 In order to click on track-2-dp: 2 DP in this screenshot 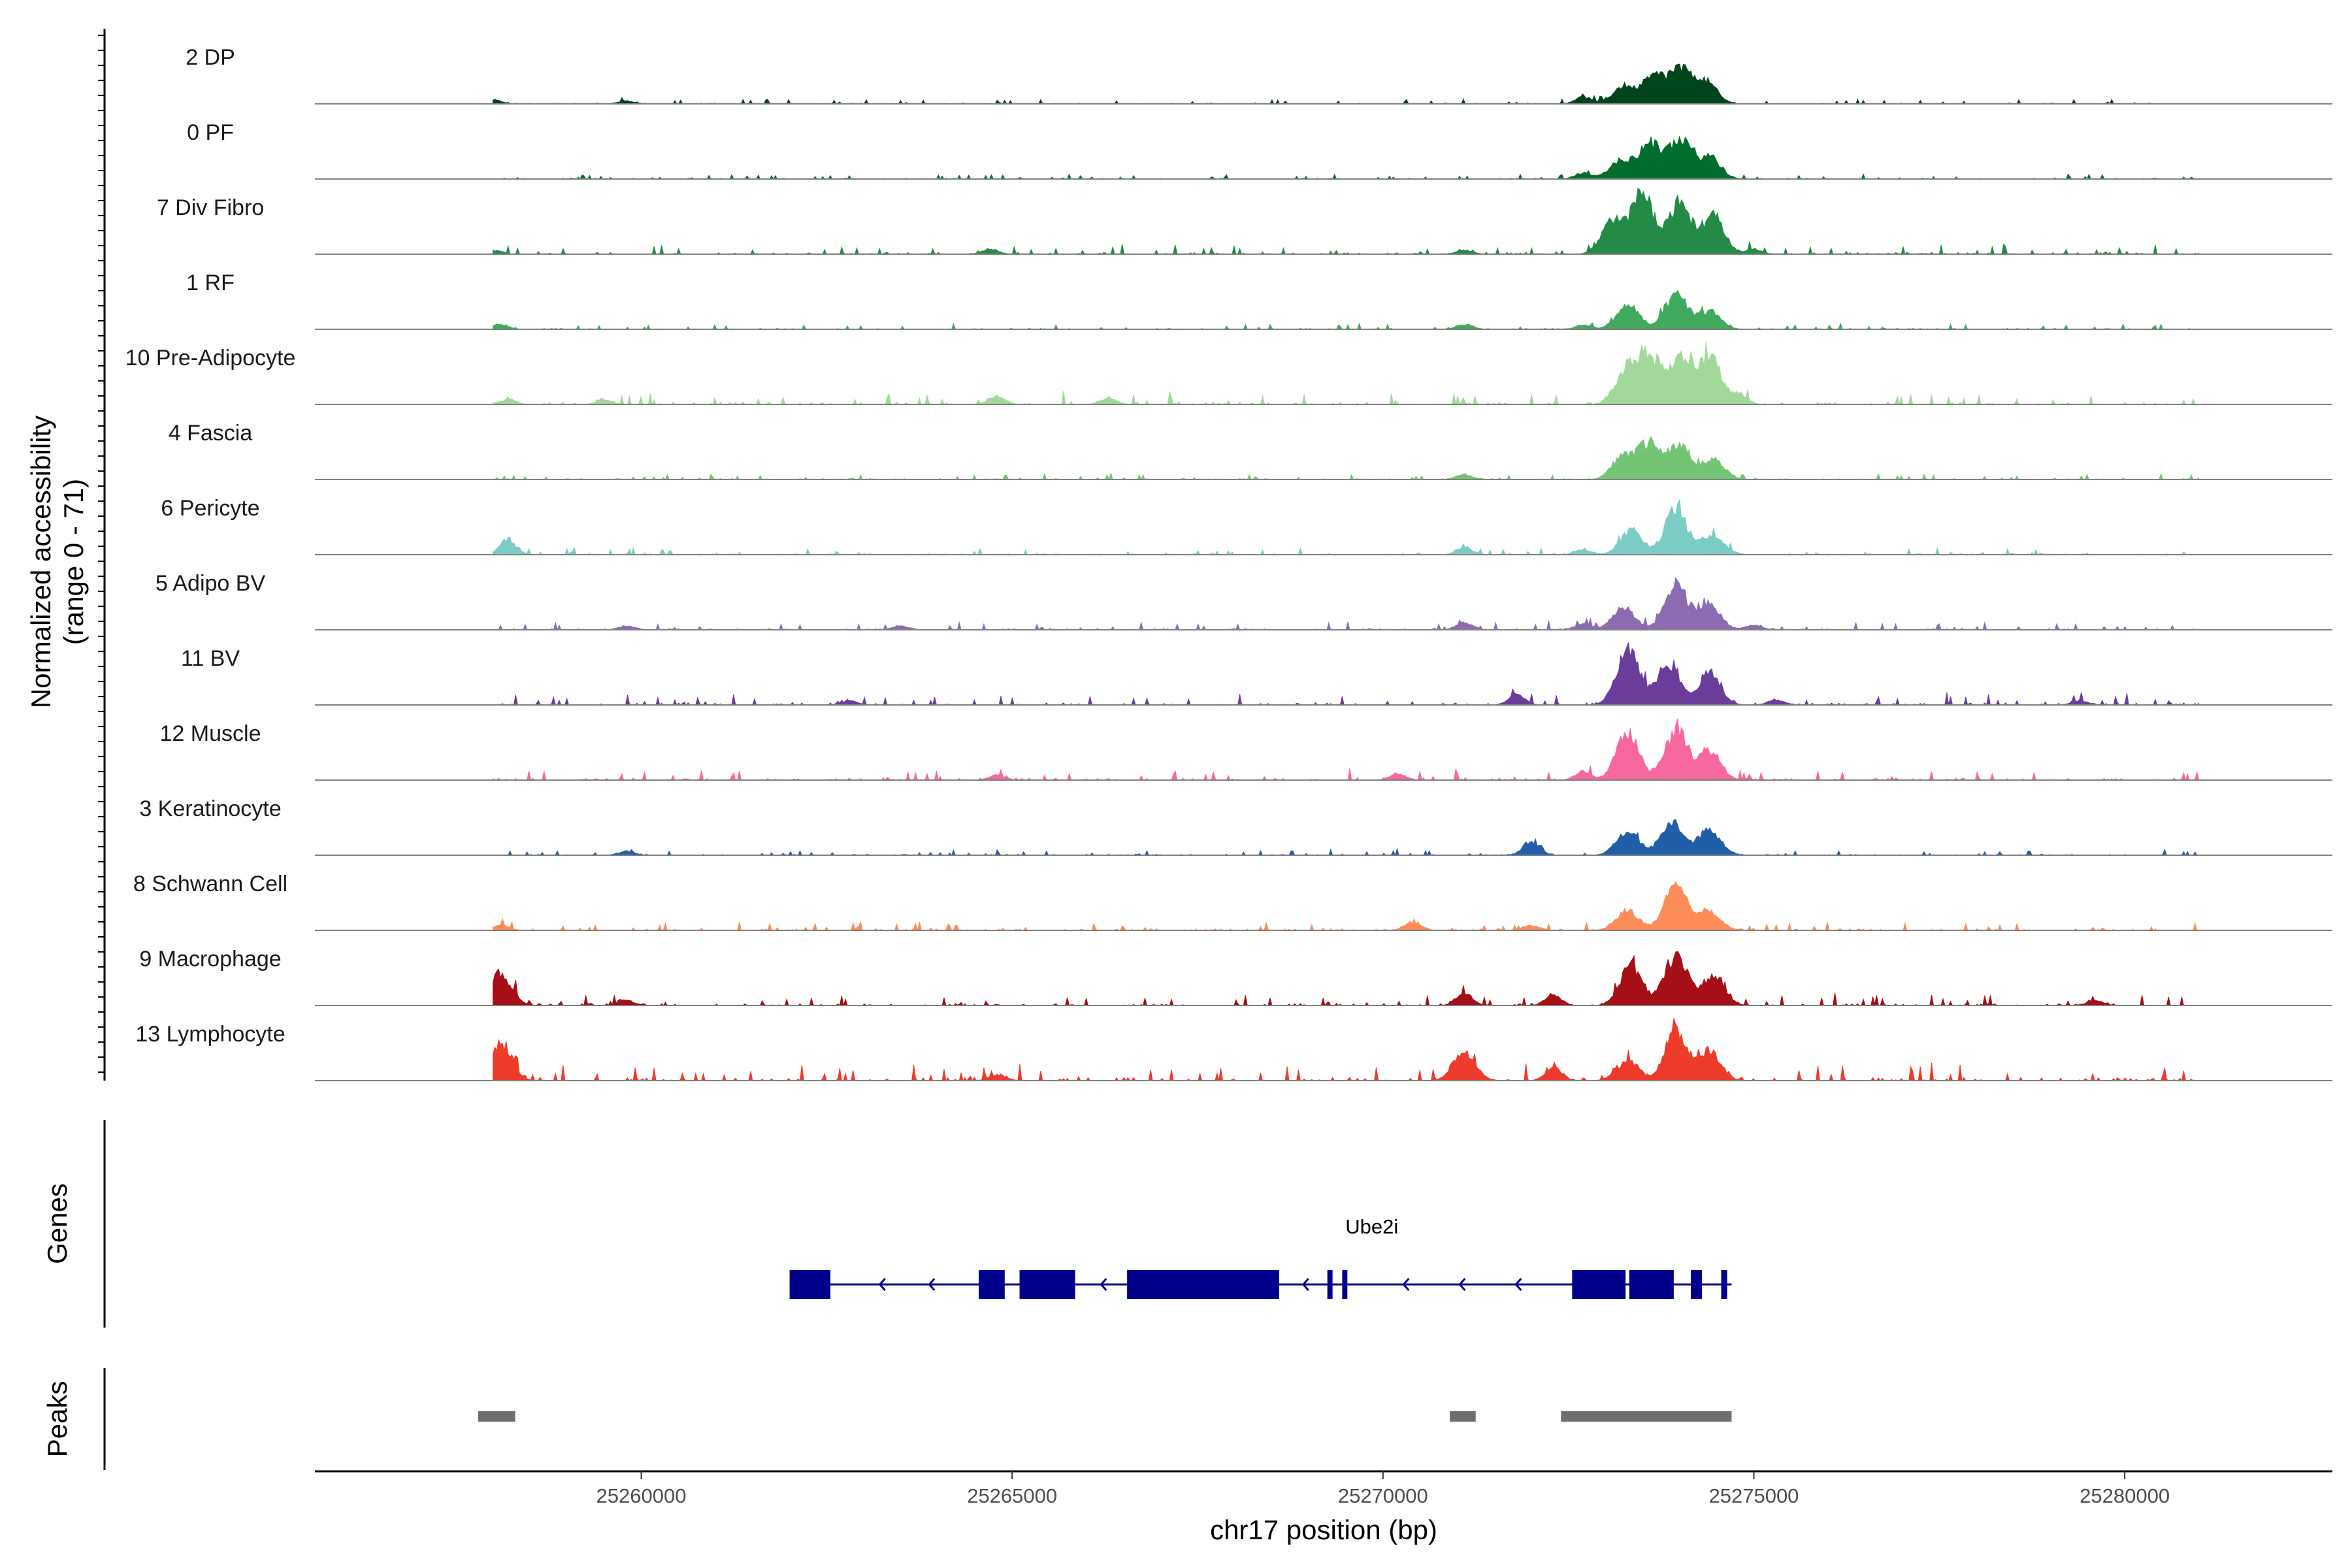, I will do `click(1259, 75)`.